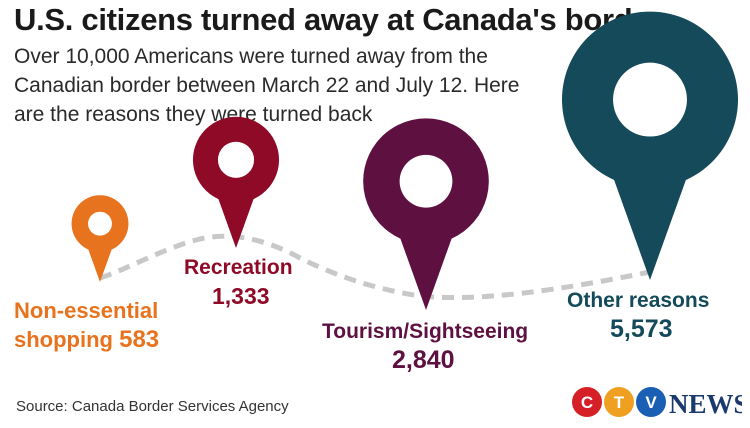  Describe the element at coordinates (241, 296) in the screenshot. I see `recreation-value: 1,333` at that location.